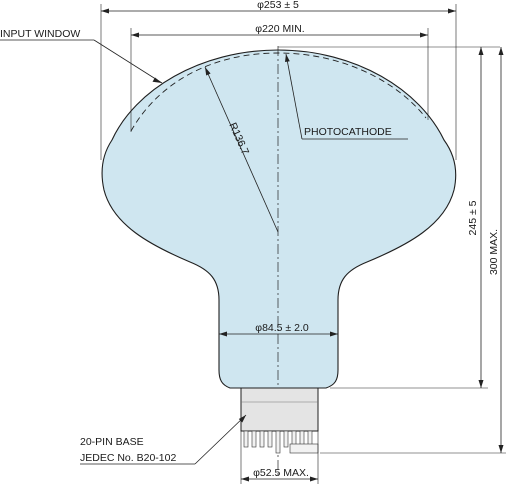  What do you see at coordinates (494, 252) in the screenshot?
I see `dimension-300-label: 300 MAX.` at bounding box center [494, 252].